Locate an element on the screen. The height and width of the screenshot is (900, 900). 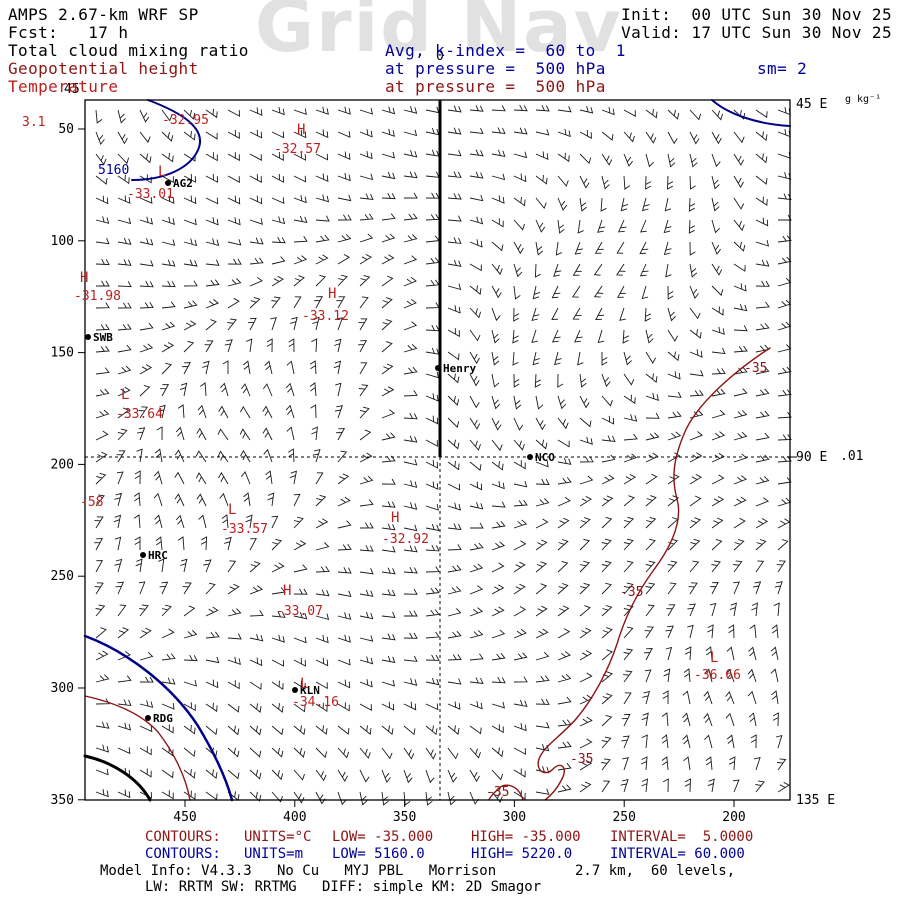
legend-height-contours-label: CONTOURS: is located at coordinates (183, 854).